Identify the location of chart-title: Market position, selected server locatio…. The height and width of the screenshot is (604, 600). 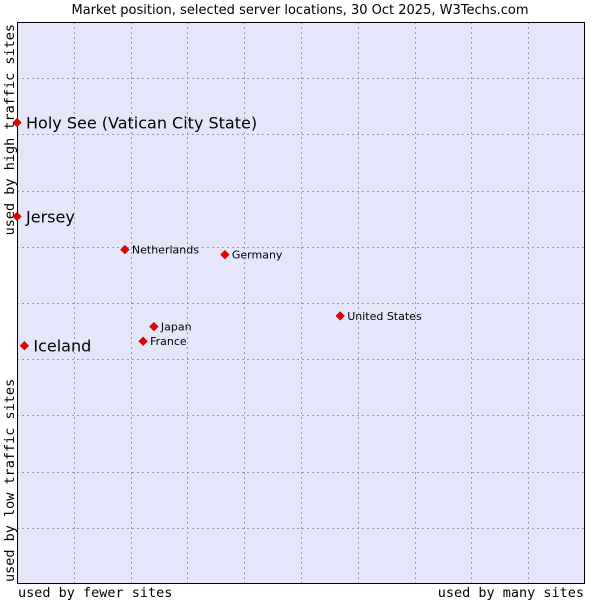
(299, 10).